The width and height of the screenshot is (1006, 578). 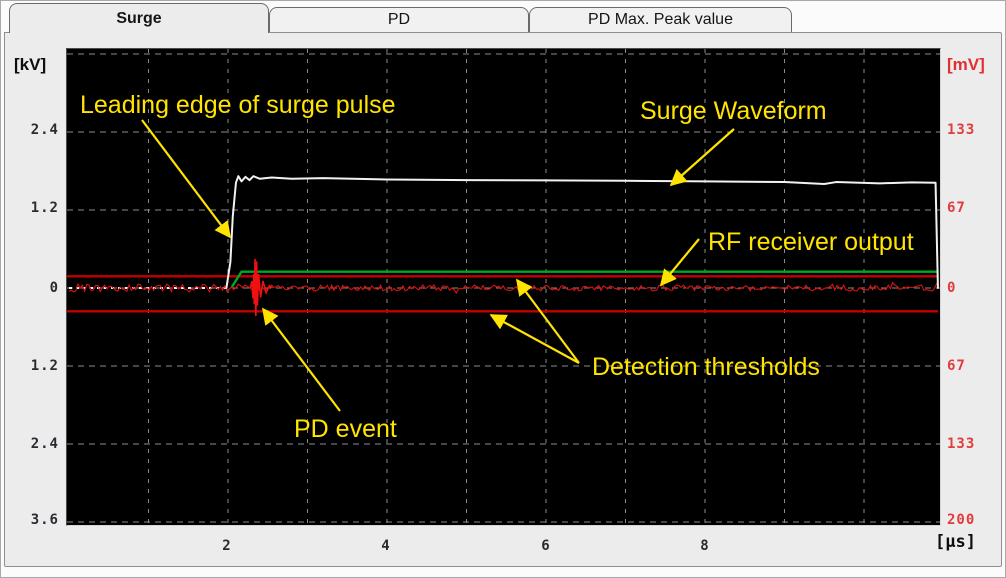 I want to click on rf-output-label: RF receiver output, so click(x=811, y=242).